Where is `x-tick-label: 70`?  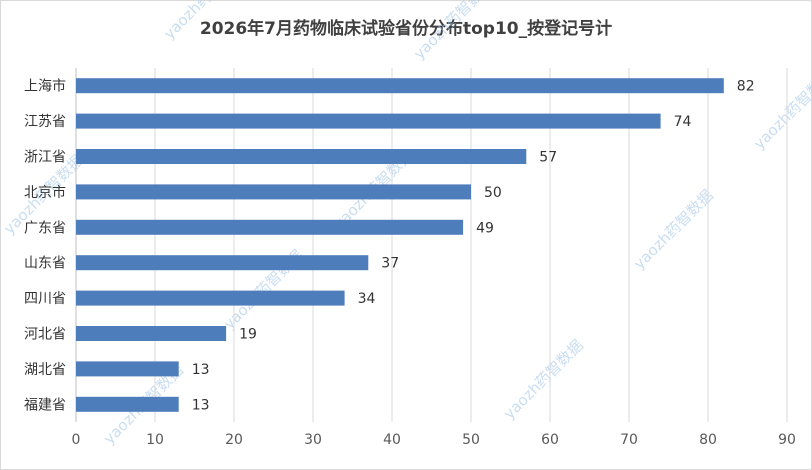 x-tick-label: 70 is located at coordinates (629, 440).